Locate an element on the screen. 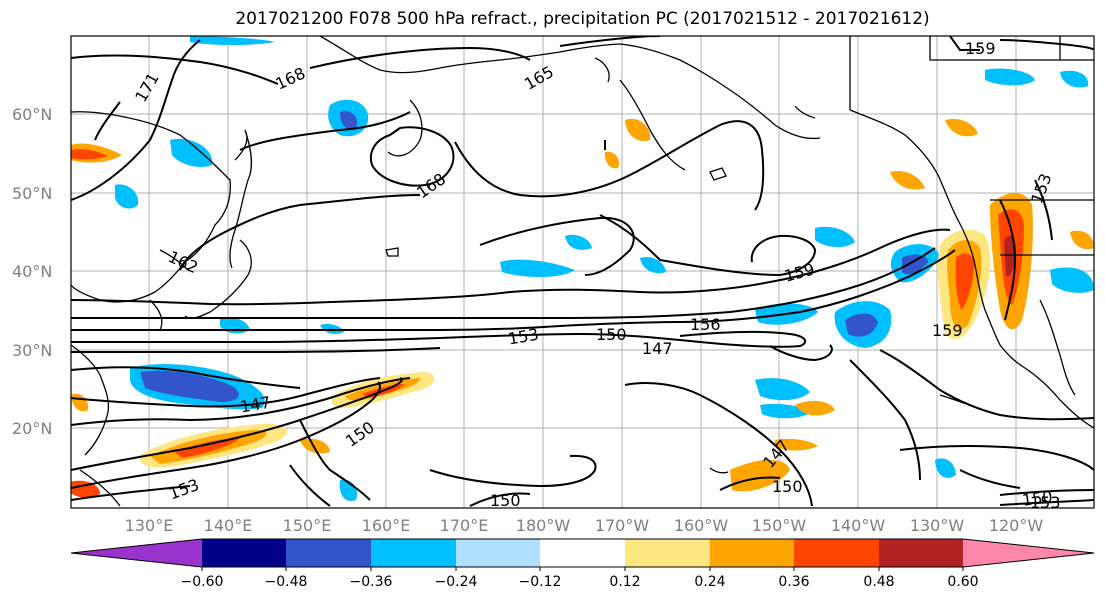  lon-label: 140°W is located at coordinates (858, 525).